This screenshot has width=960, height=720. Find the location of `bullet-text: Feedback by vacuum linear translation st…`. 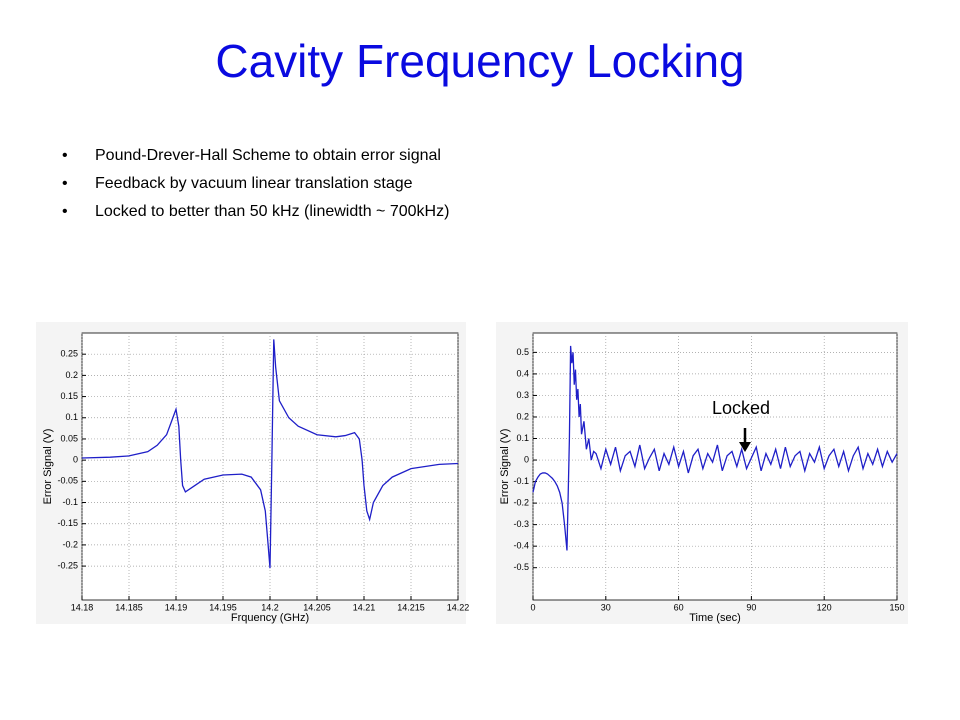

bullet-text: Feedback by vacuum linear translation st… is located at coordinates (254, 183).